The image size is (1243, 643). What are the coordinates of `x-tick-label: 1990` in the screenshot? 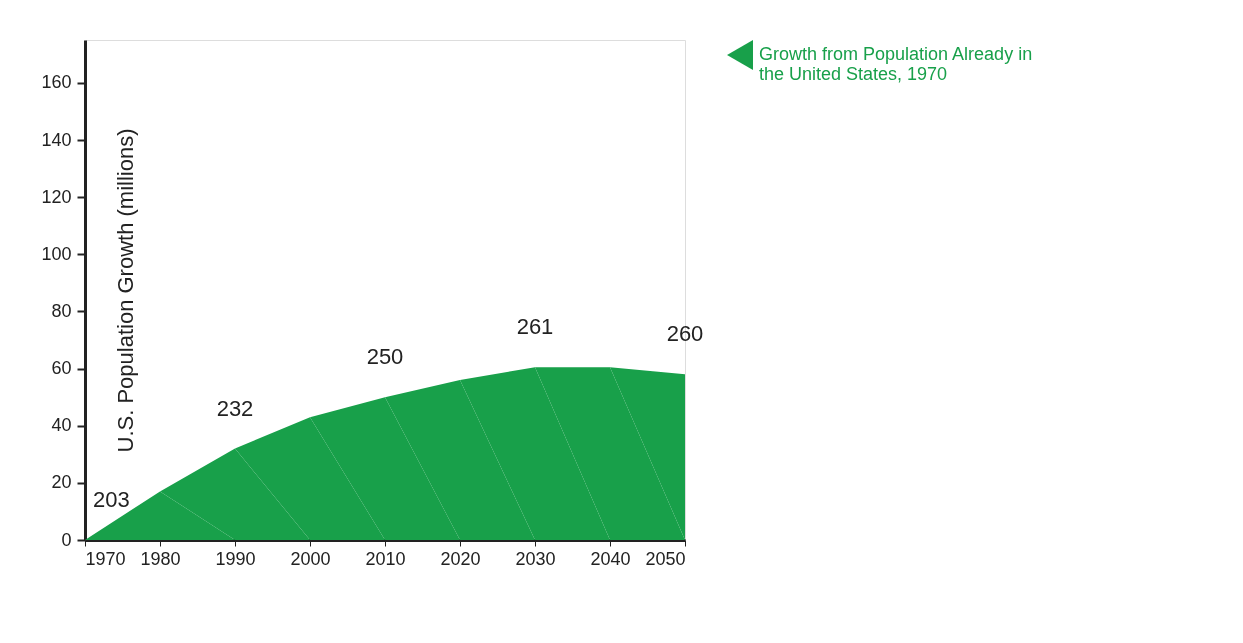 It's located at (235, 558).